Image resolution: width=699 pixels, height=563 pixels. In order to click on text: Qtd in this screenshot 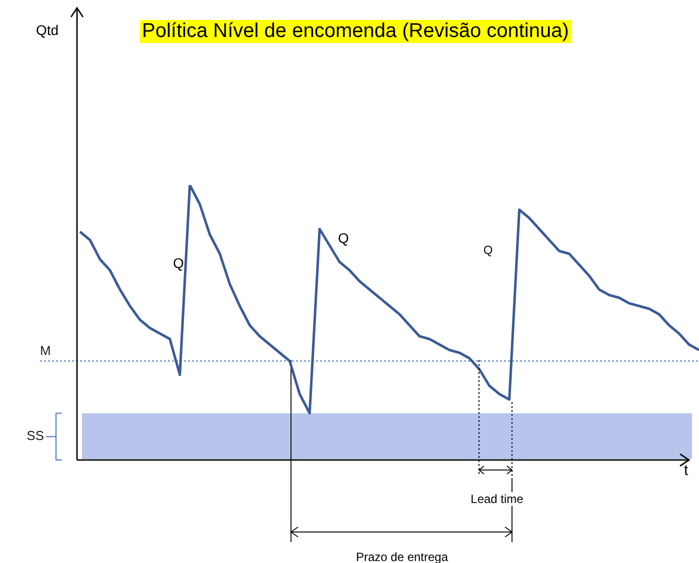, I will do `click(47, 30)`.